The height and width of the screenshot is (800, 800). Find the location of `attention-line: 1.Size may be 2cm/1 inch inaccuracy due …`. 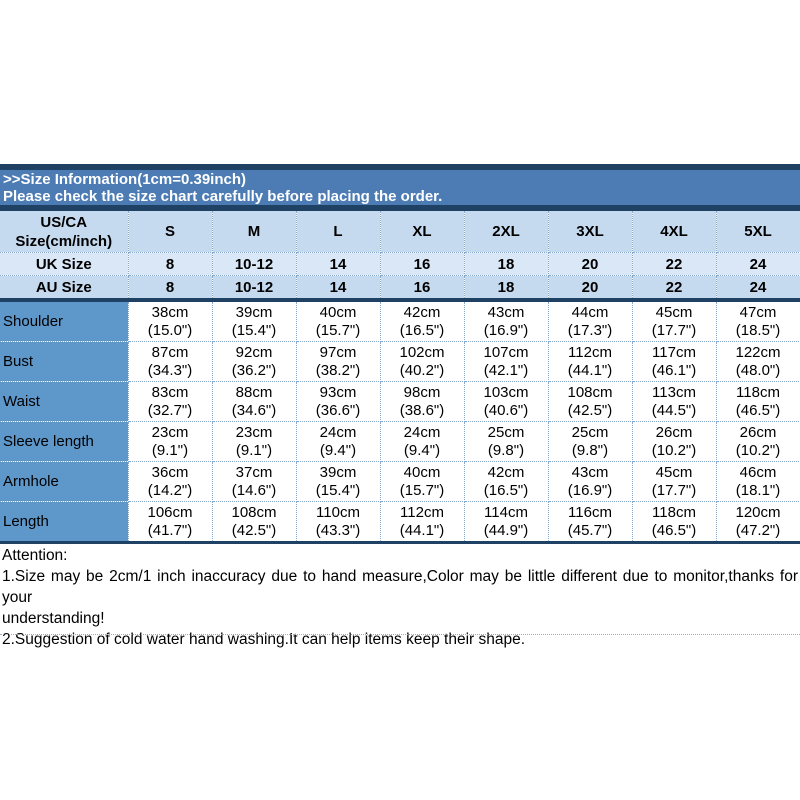

attention-line: 1.Size may be 2cm/1 inch inaccuracy due … is located at coordinates (400, 587).